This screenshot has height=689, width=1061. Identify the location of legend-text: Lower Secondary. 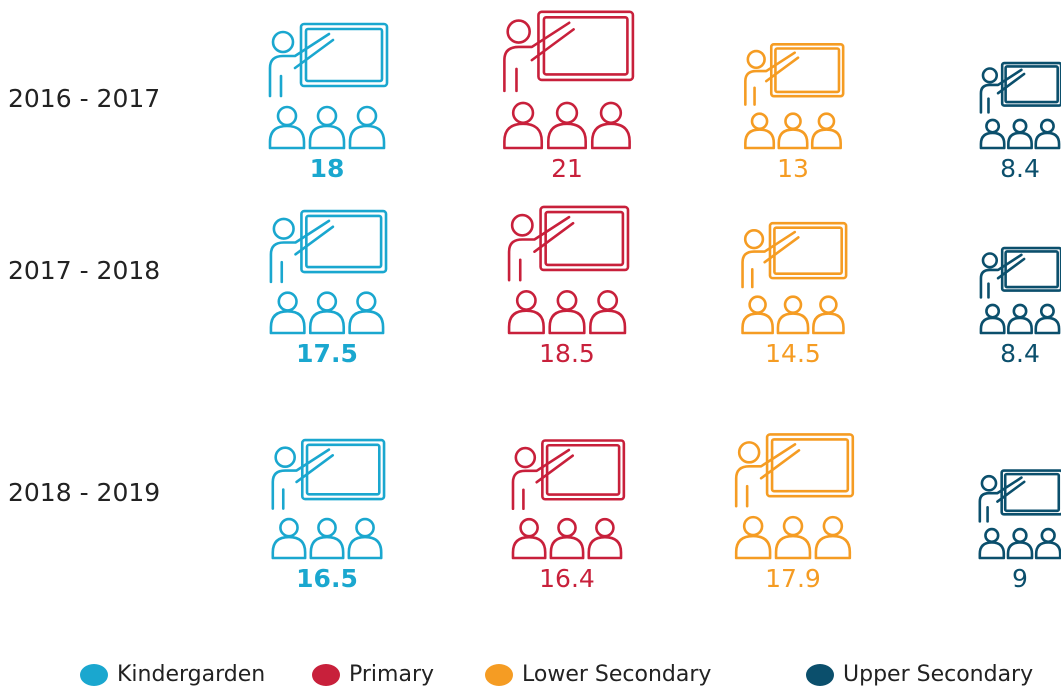
(616, 674).